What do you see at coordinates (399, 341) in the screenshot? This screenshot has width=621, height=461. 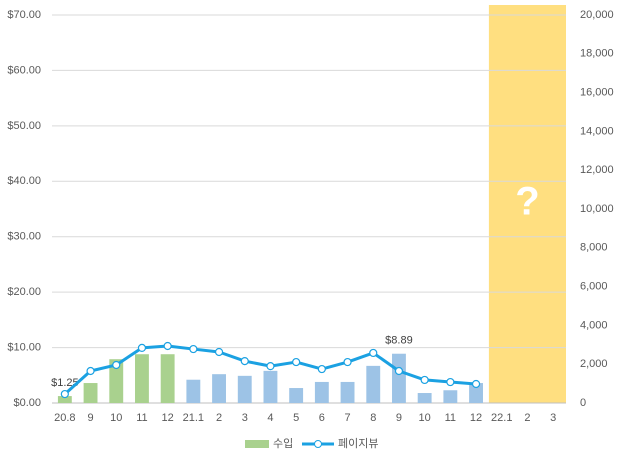 I see `data-label: $8.89` at bounding box center [399, 341].